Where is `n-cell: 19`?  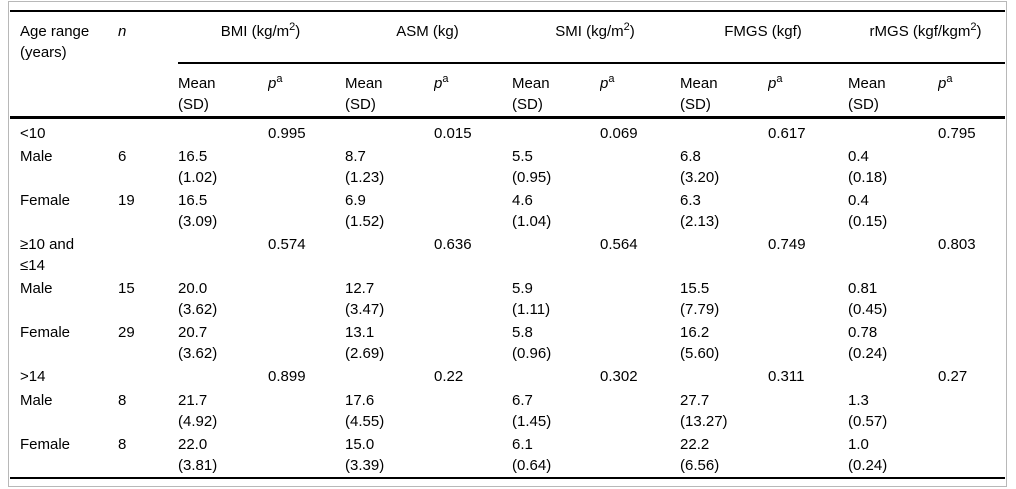 n-cell: 19 is located at coordinates (126, 200).